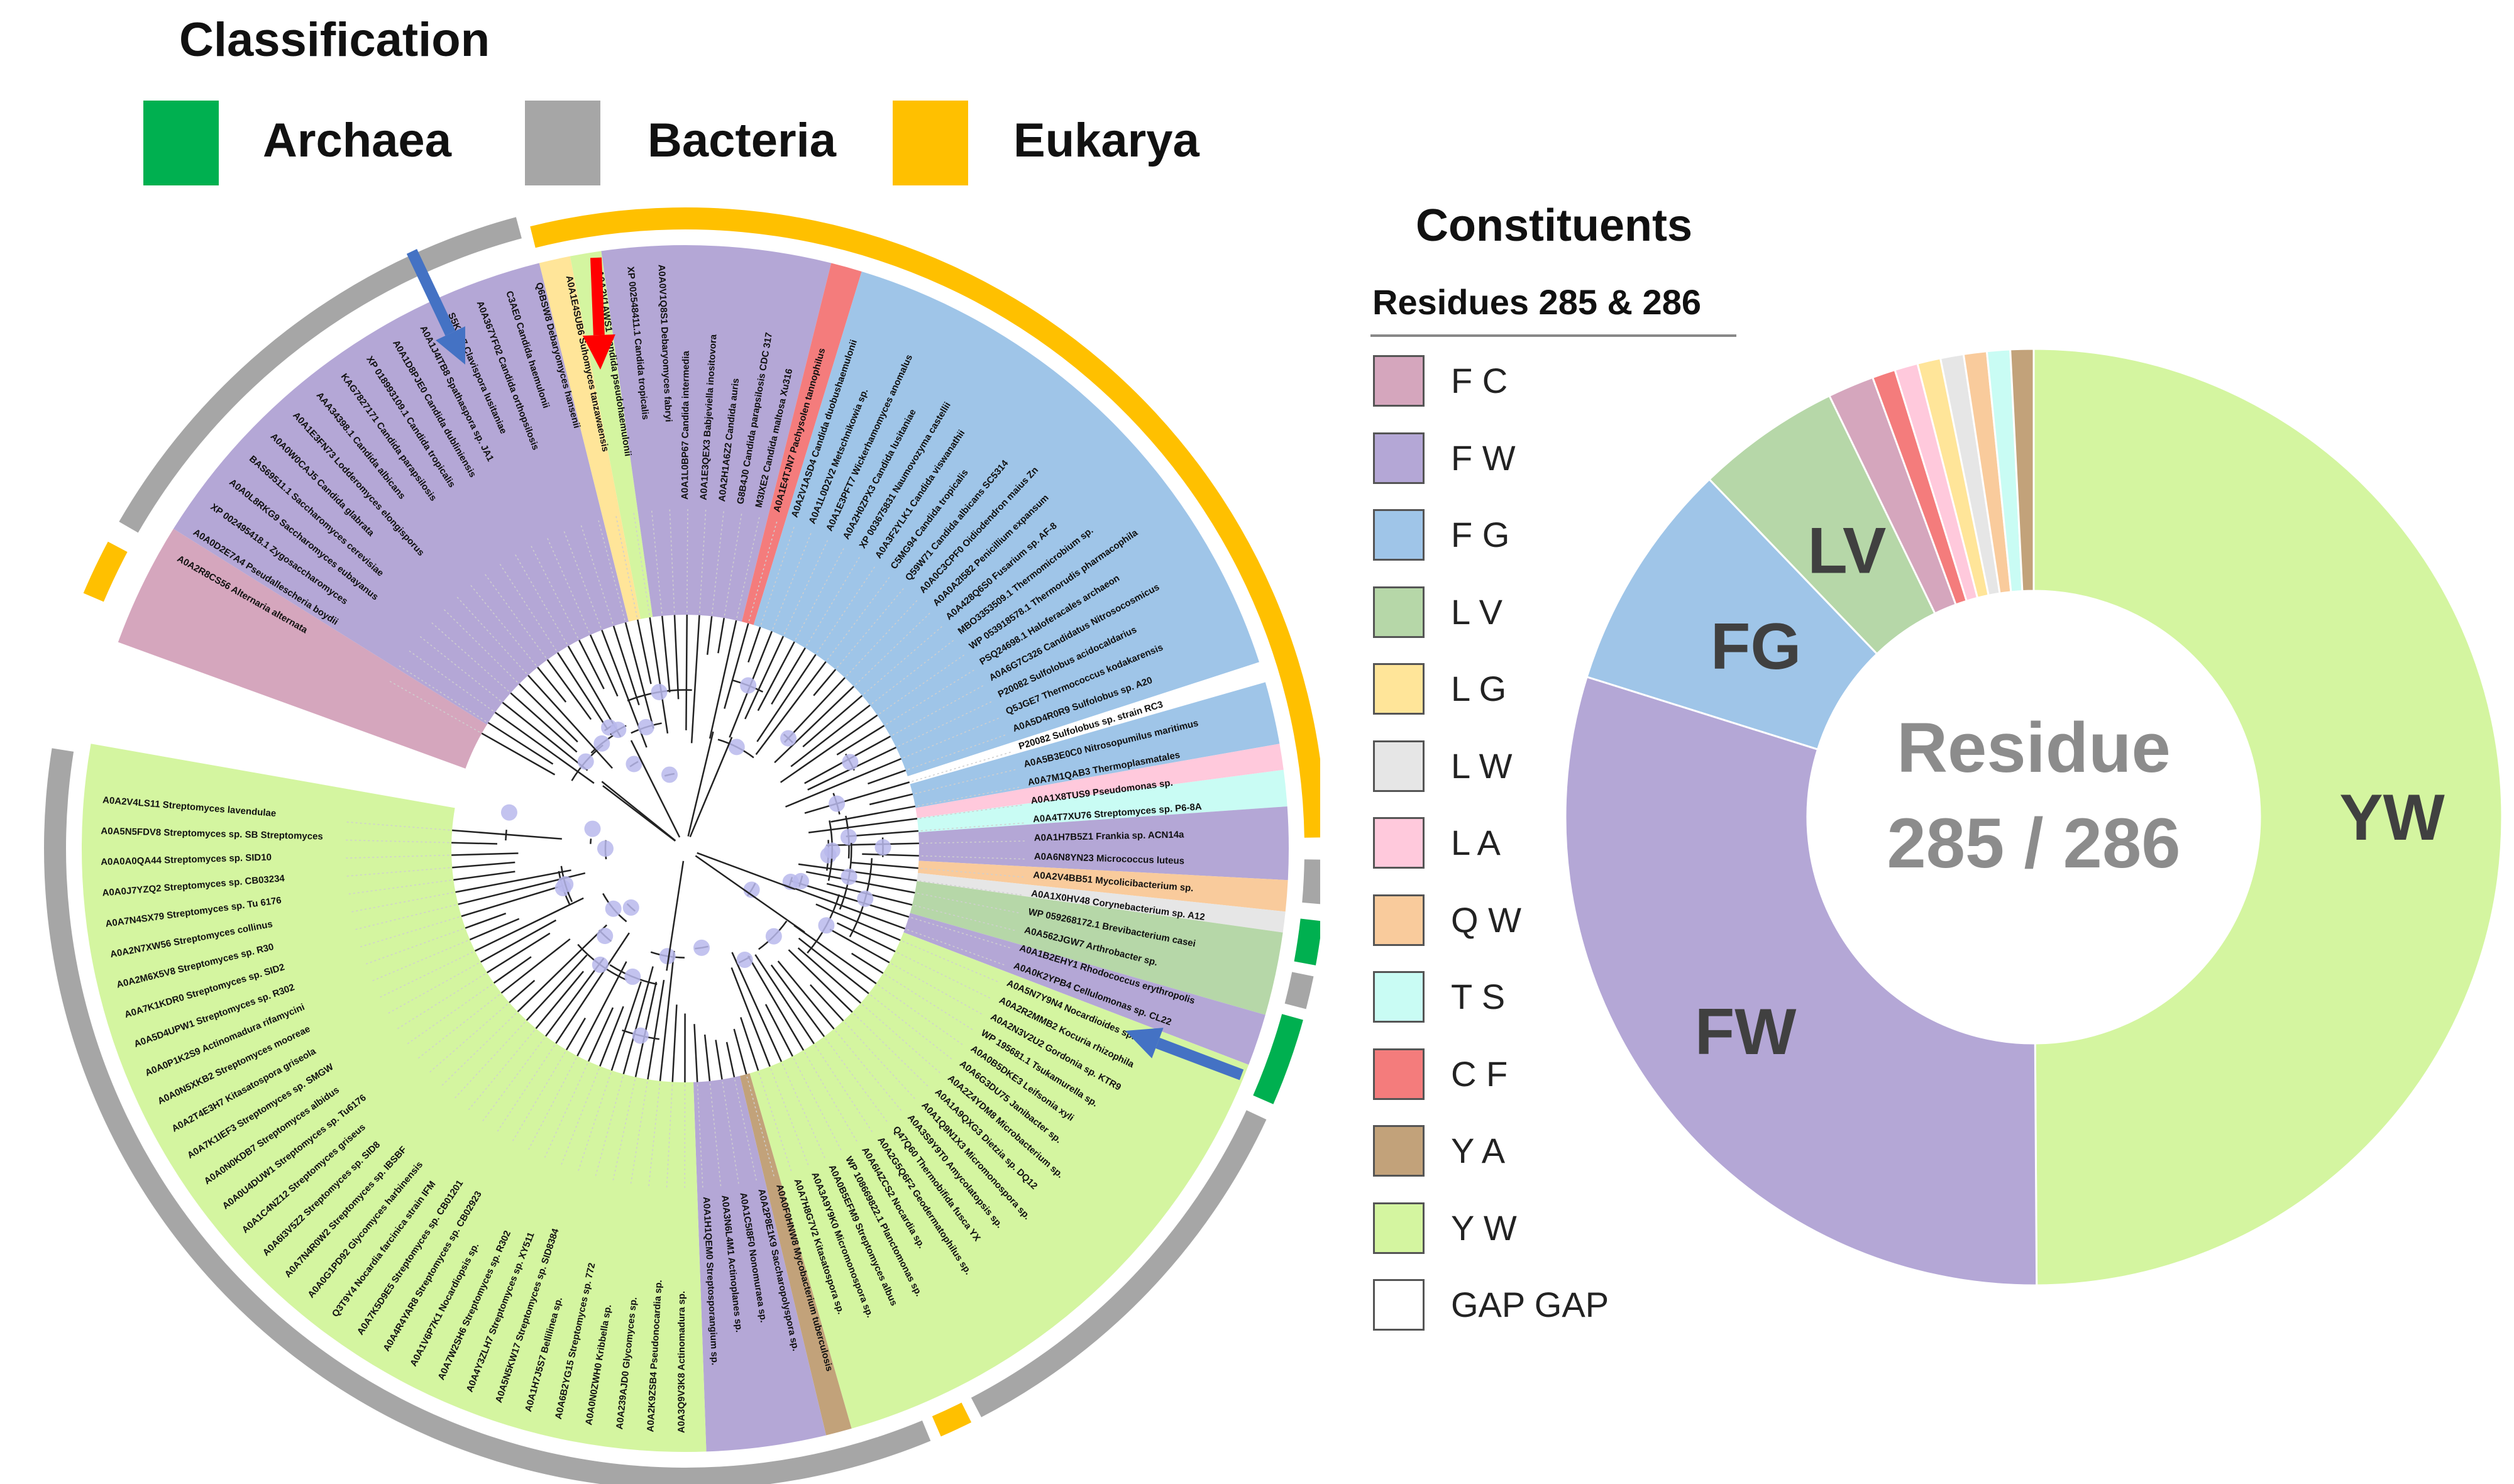 This screenshot has width=2514, height=1484. What do you see at coordinates (1184, 1054) in the screenshot?
I see `blue-arrow-right` at bounding box center [1184, 1054].